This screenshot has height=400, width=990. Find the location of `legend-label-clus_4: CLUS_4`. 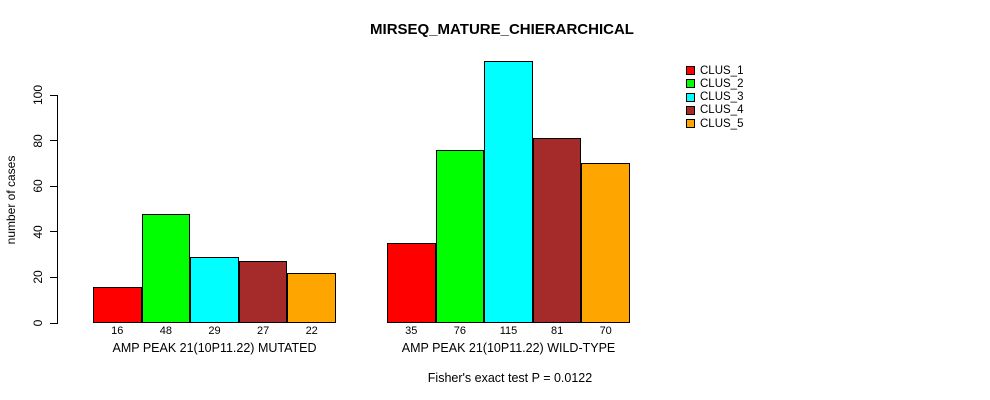

legend-label-clus_4: CLUS_4 is located at coordinates (722, 110).